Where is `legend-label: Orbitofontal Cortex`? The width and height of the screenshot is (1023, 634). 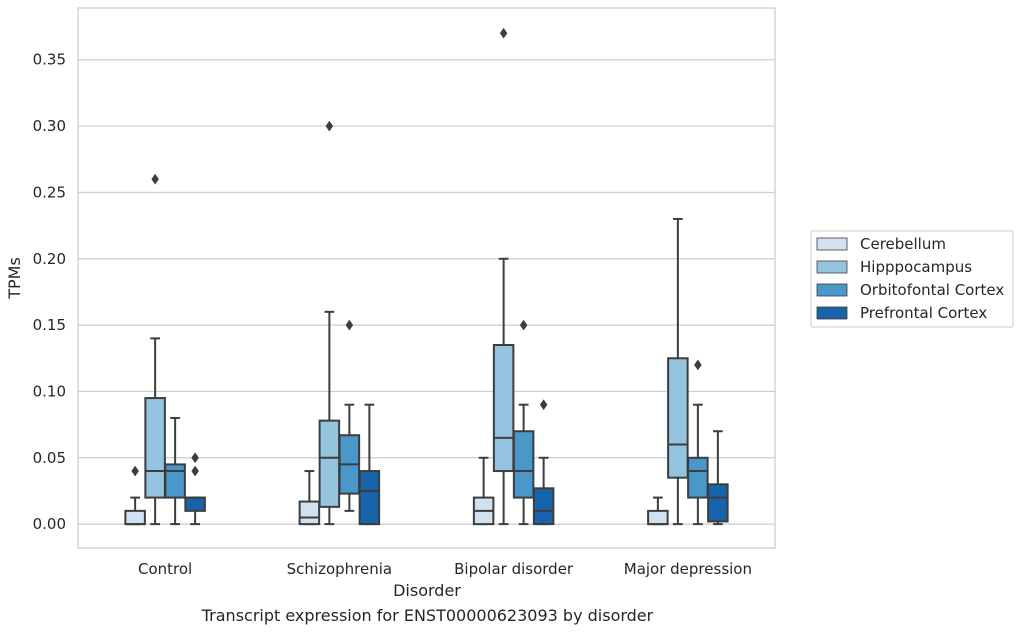
legend-label: Orbitofontal Cortex is located at coordinates (932, 290).